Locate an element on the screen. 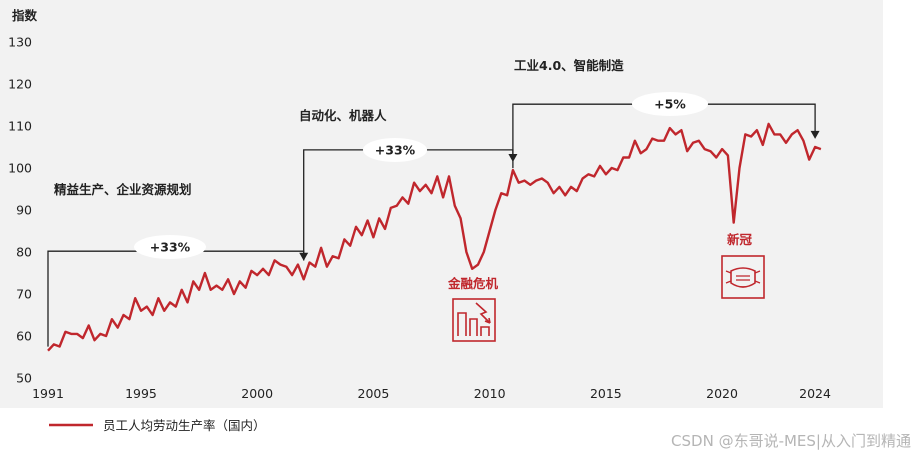  phase-arrowhead is located at coordinates (815, 134).